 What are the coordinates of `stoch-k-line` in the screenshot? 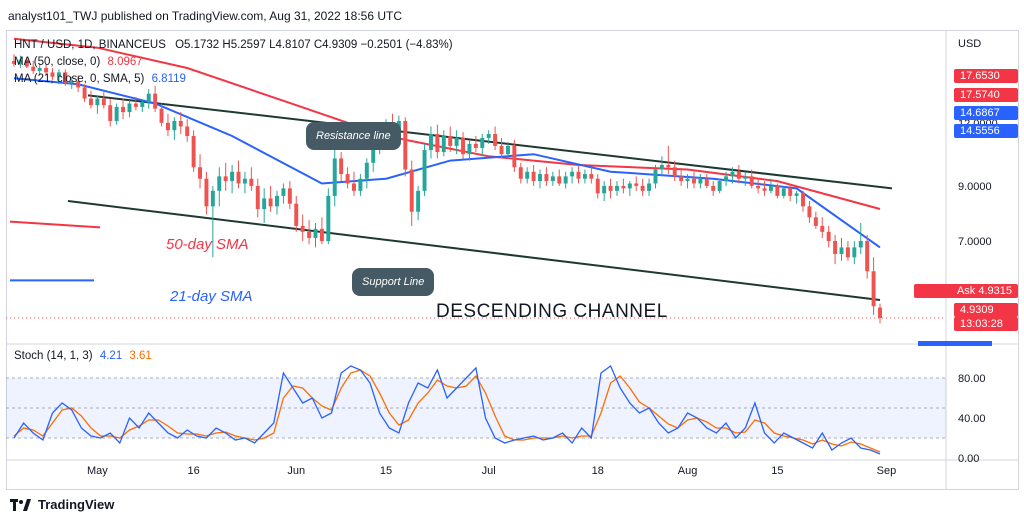 It's located at (447, 409).